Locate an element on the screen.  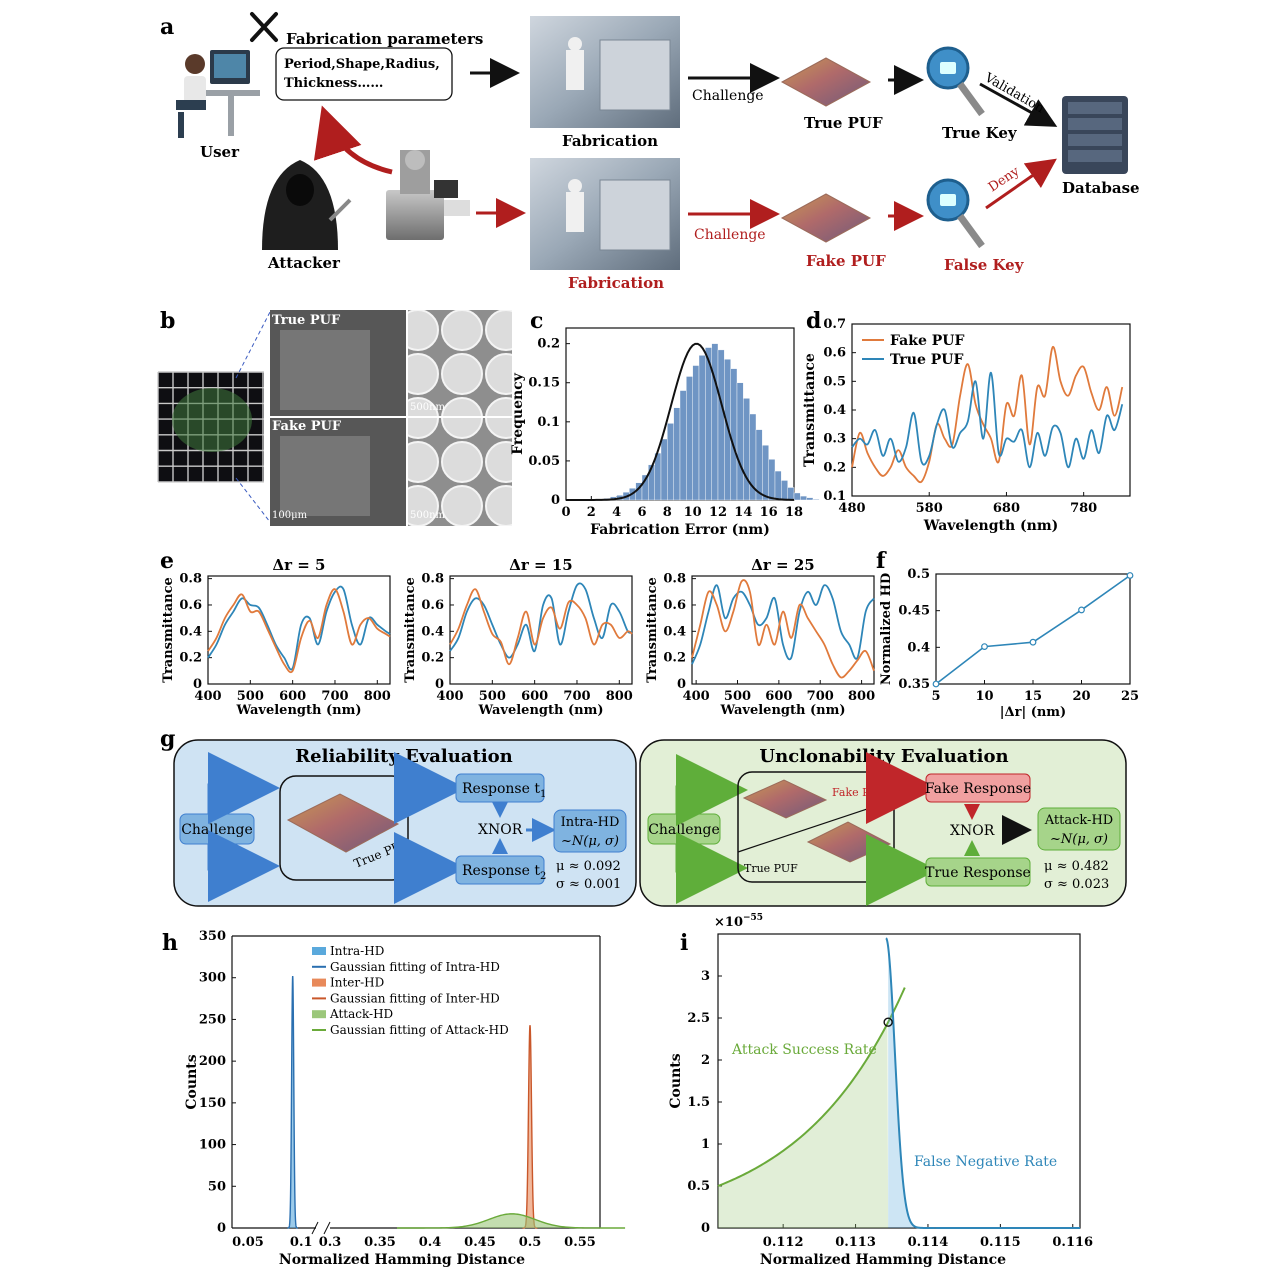
attack-success-area is located at coordinates (803, 1125).